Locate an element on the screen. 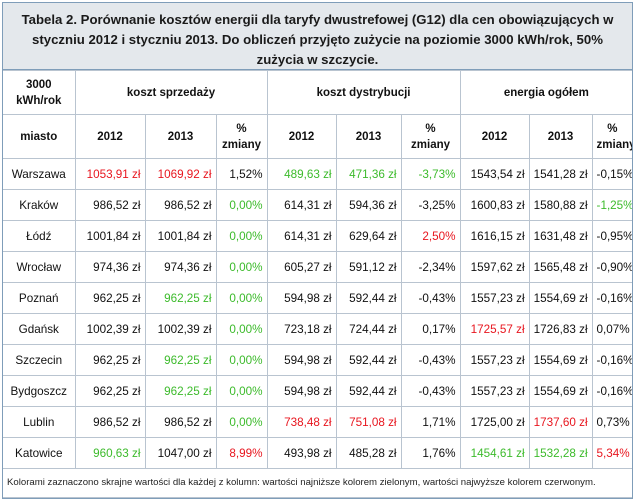 This screenshot has height=500, width=635. sales-2013-cell: 1001,84 zł is located at coordinates (180, 236).